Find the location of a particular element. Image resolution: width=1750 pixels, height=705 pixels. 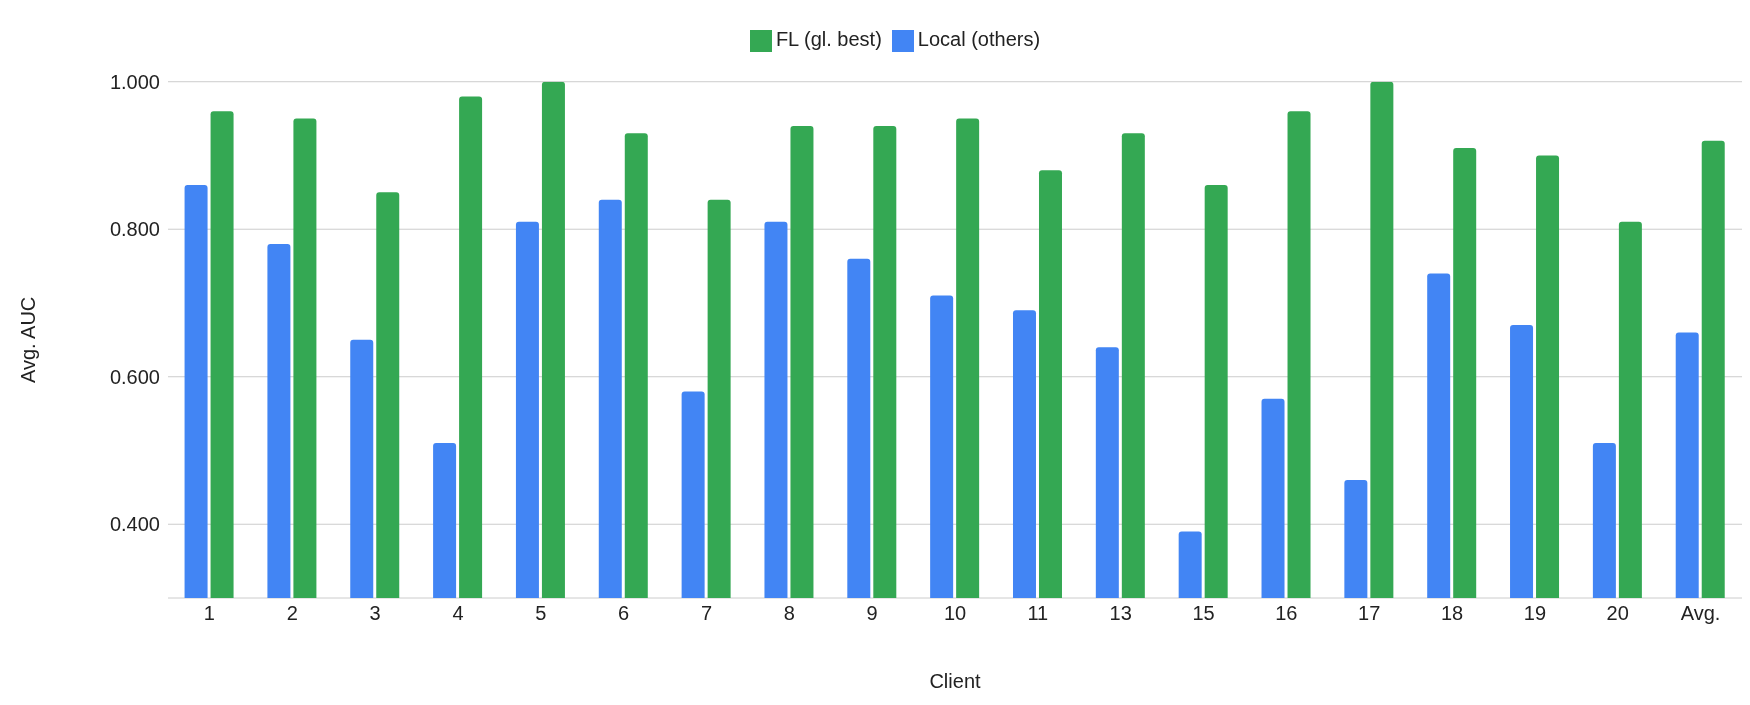

x-tick-label: Avg. is located at coordinates (1700, 613).